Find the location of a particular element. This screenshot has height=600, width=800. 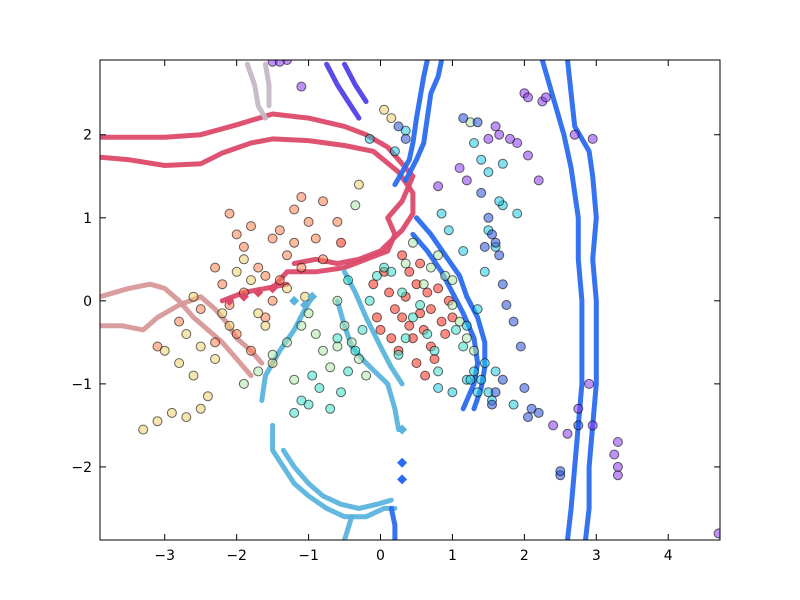

y-tick-label: 0 is located at coordinates (87, 302).